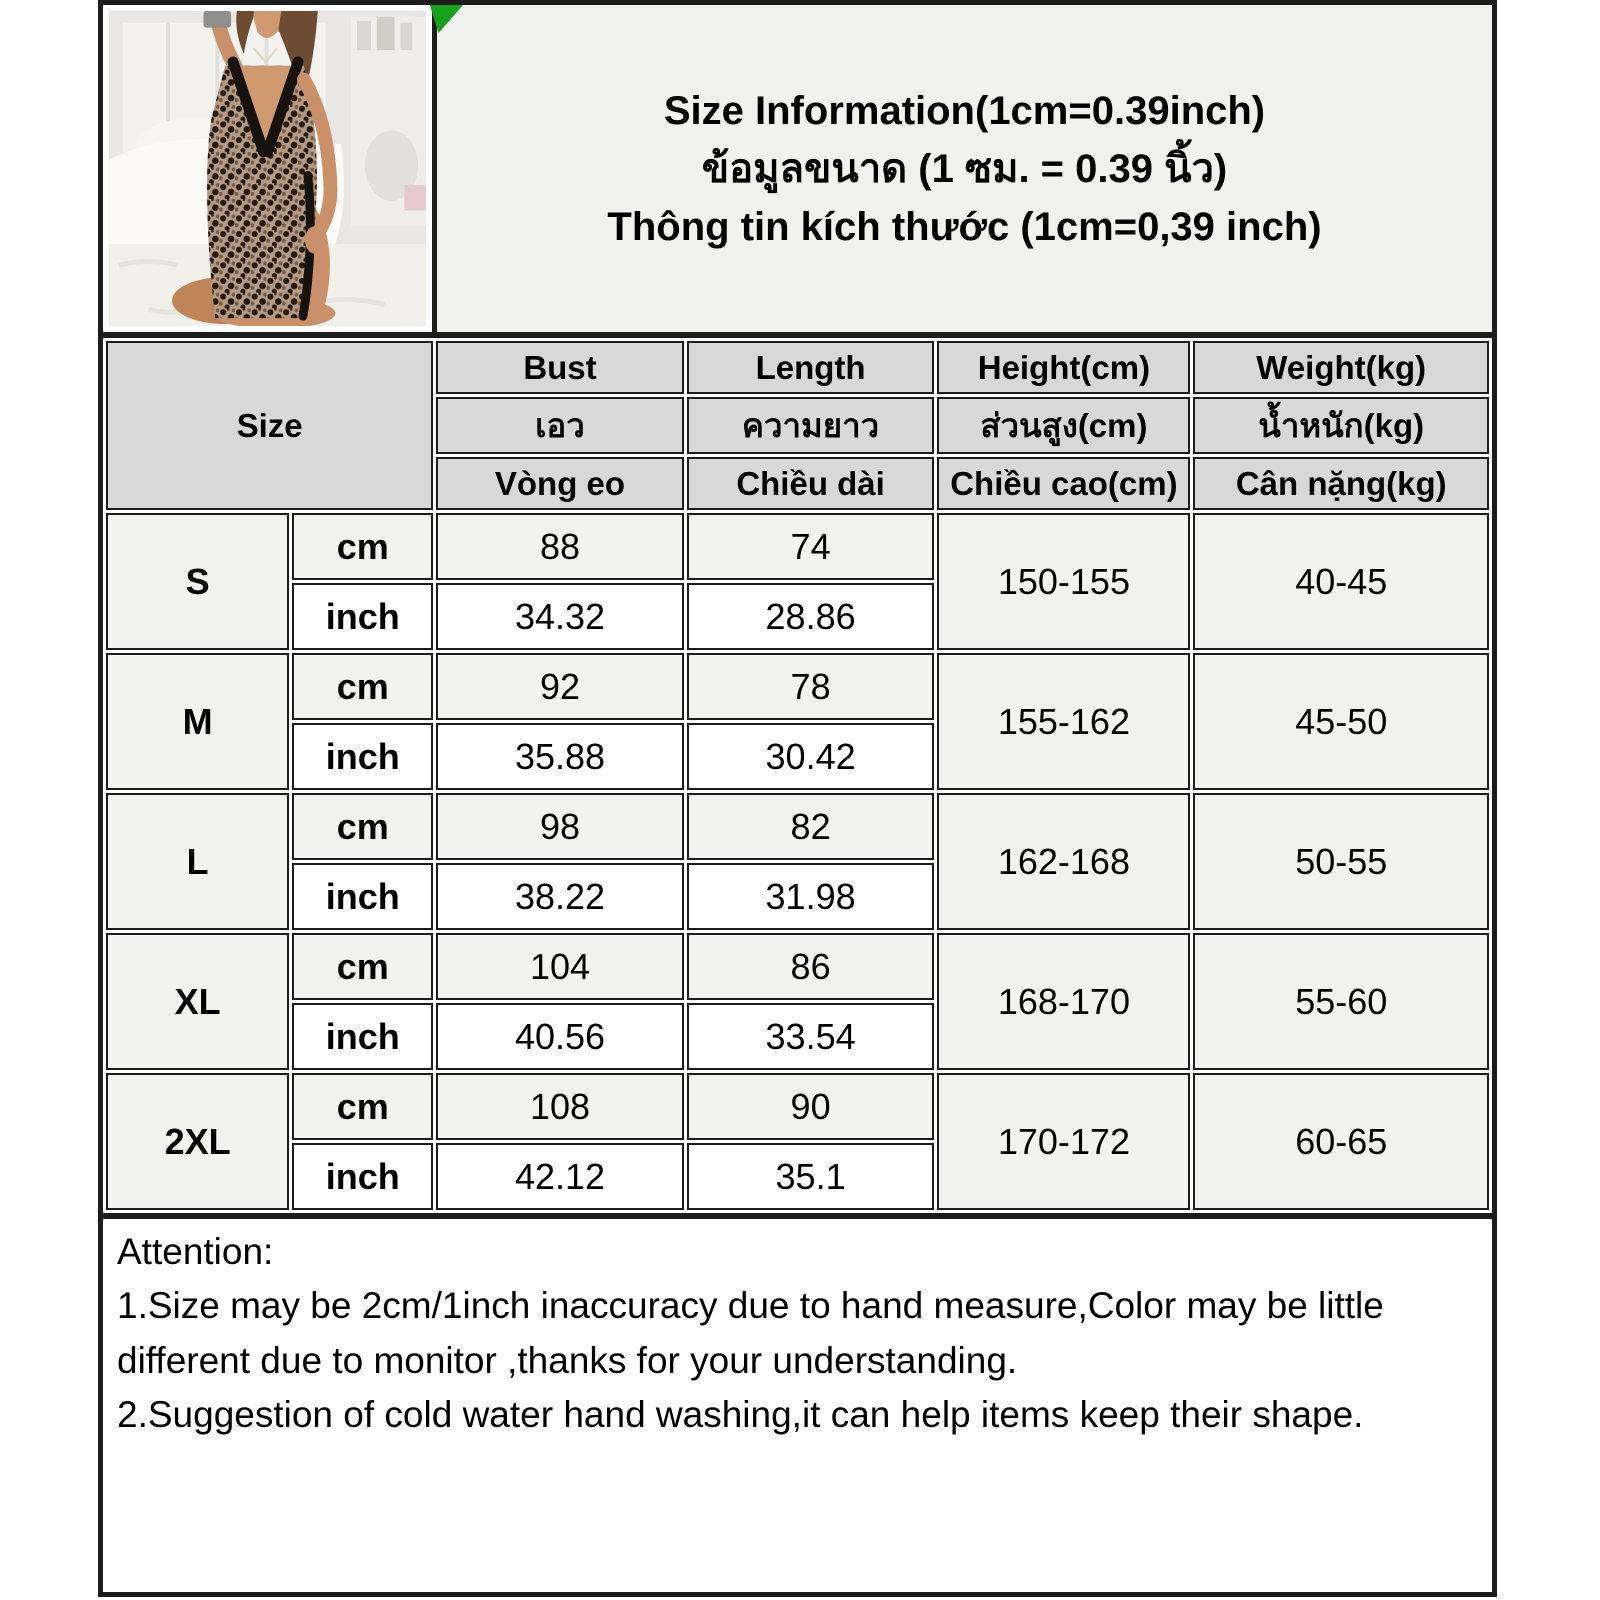  I want to click on table-row: inch 38.22 31.98, so click(797, 896).